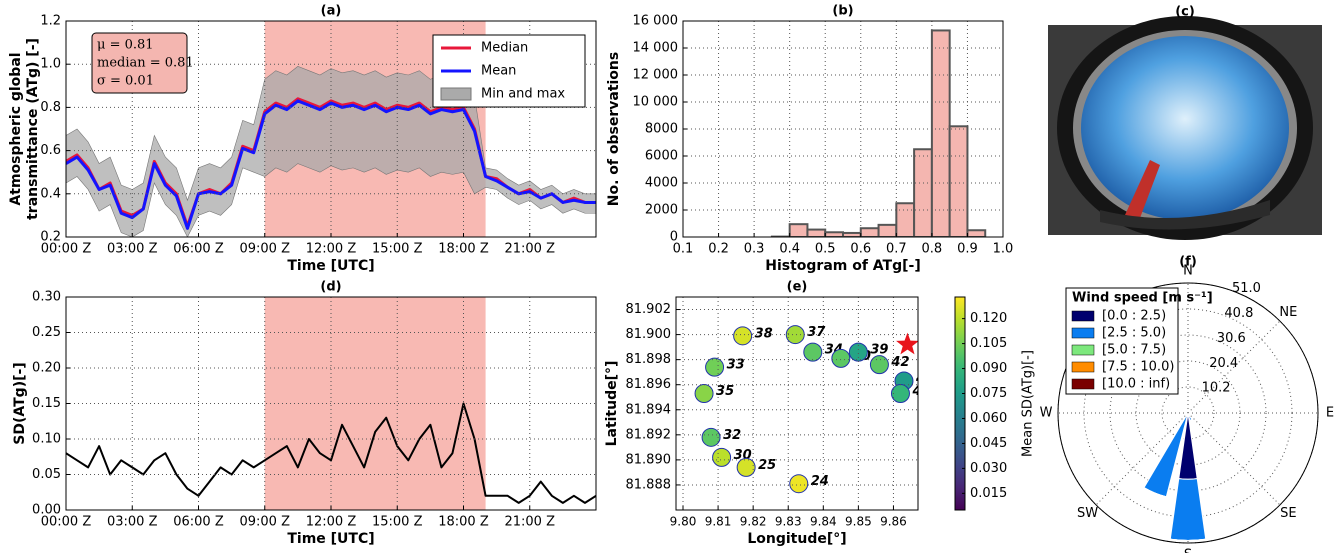 This screenshot has height=553, width=1336. Describe the element at coordinates (1142, 298) in the screenshot. I see `legend-title: Wind speed [m s⁻¹]` at that location.